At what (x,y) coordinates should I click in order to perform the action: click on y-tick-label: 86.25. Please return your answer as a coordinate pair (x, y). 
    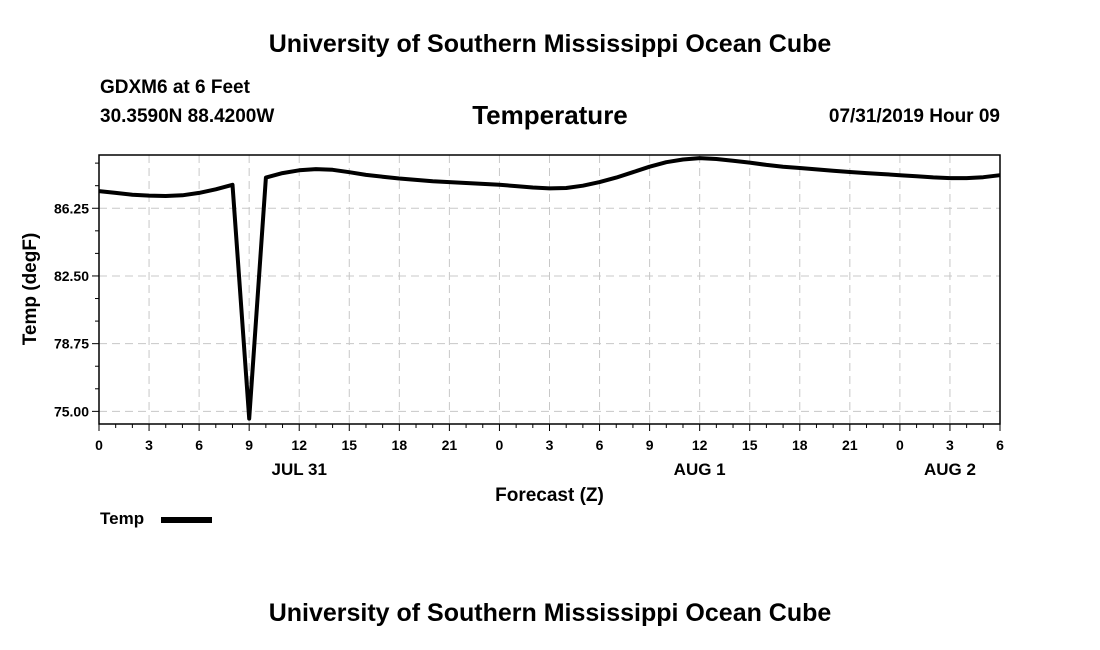
    Looking at the image, I should click on (71, 208).